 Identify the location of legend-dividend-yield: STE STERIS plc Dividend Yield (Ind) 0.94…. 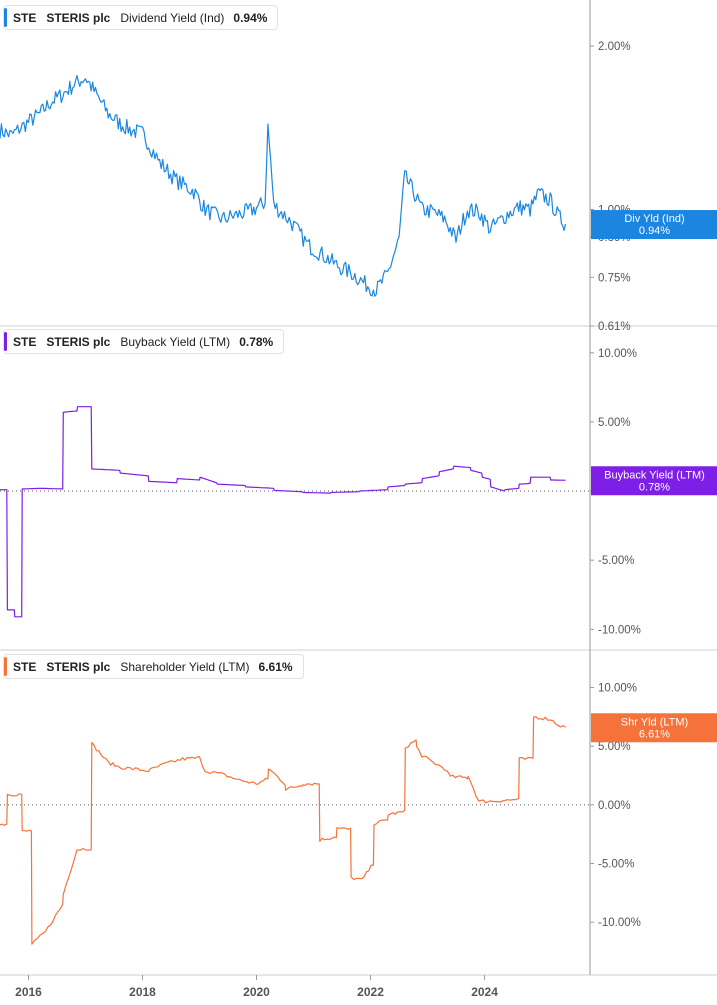
(141, 17).